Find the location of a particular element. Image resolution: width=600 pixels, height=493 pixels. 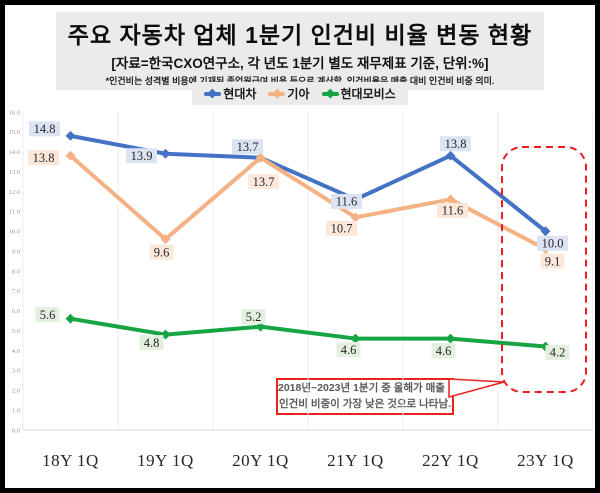

data-label-hyundai: 13.9 is located at coordinates (142, 156).